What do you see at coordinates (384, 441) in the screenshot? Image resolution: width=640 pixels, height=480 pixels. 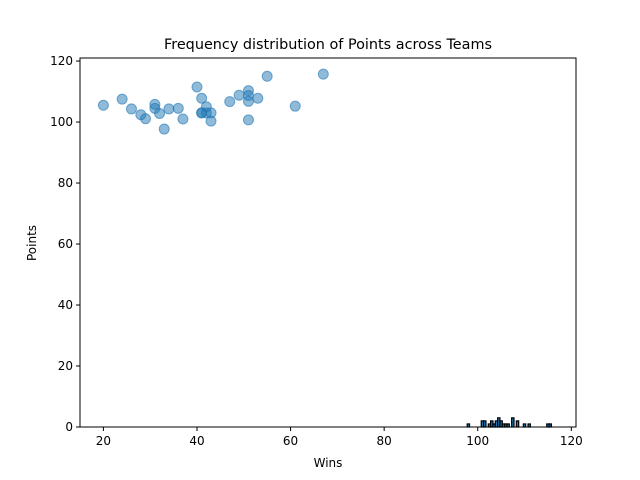 I see `x-tick-label: 80` at bounding box center [384, 441].